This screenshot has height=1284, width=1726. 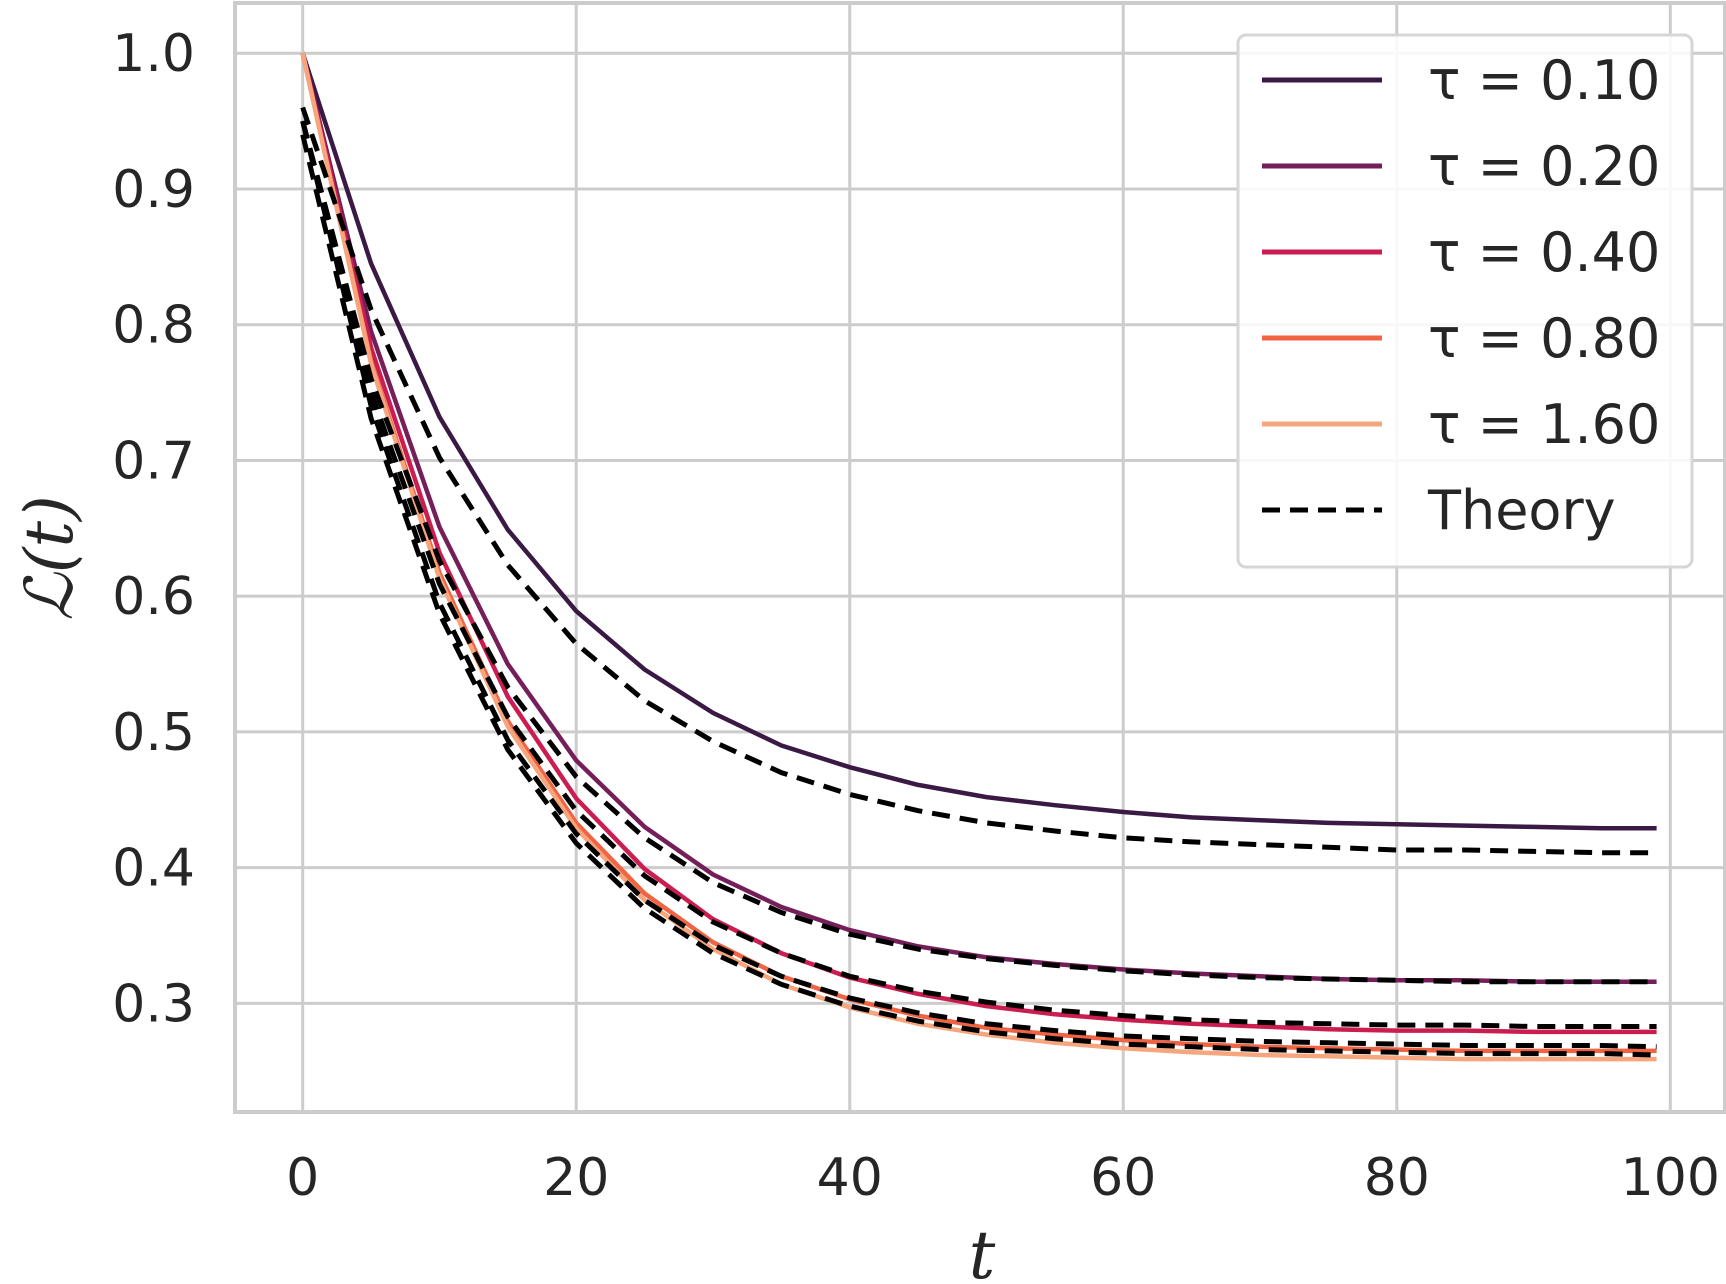 What do you see at coordinates (153, 529) in the screenshot?
I see `y-tick-labels: 0.3 0.4 0.5 0.6 0.7 0.8 0.9 1.0` at bounding box center [153, 529].